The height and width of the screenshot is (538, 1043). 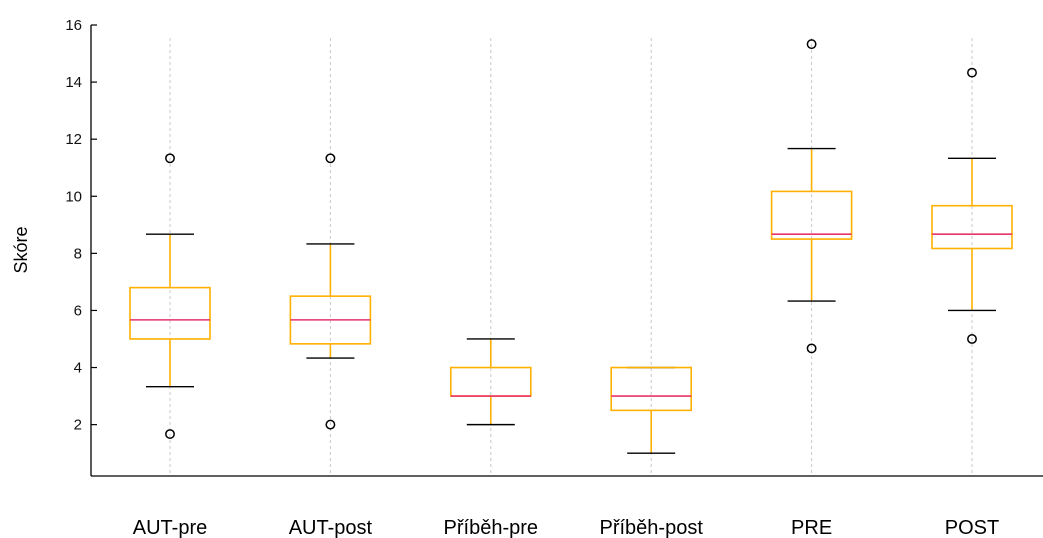 I want to click on y-tick-label: 10, so click(x=73, y=196).